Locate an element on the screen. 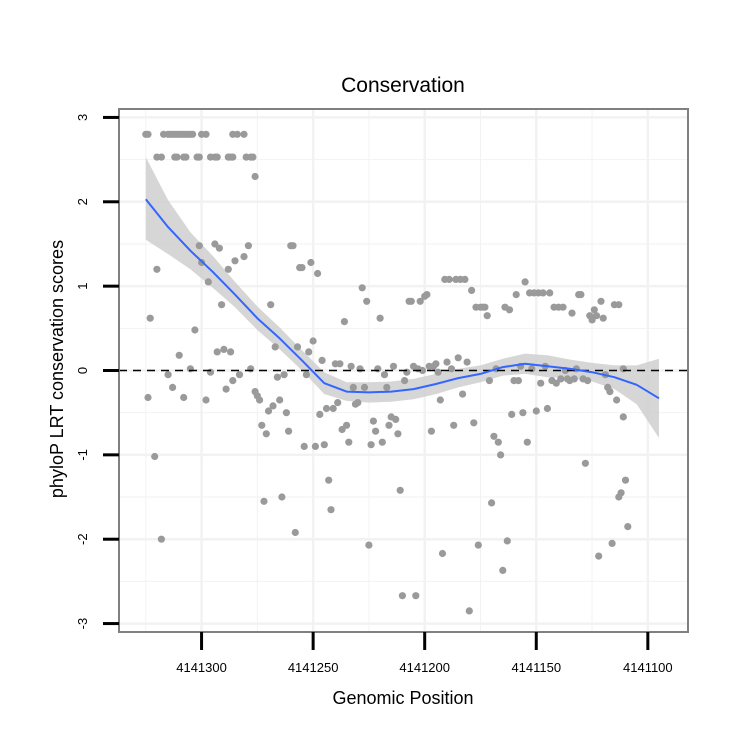 Image resolution: width=750 pixels, height=750 pixels. x-axis-title: Genomic Position is located at coordinates (402, 698).